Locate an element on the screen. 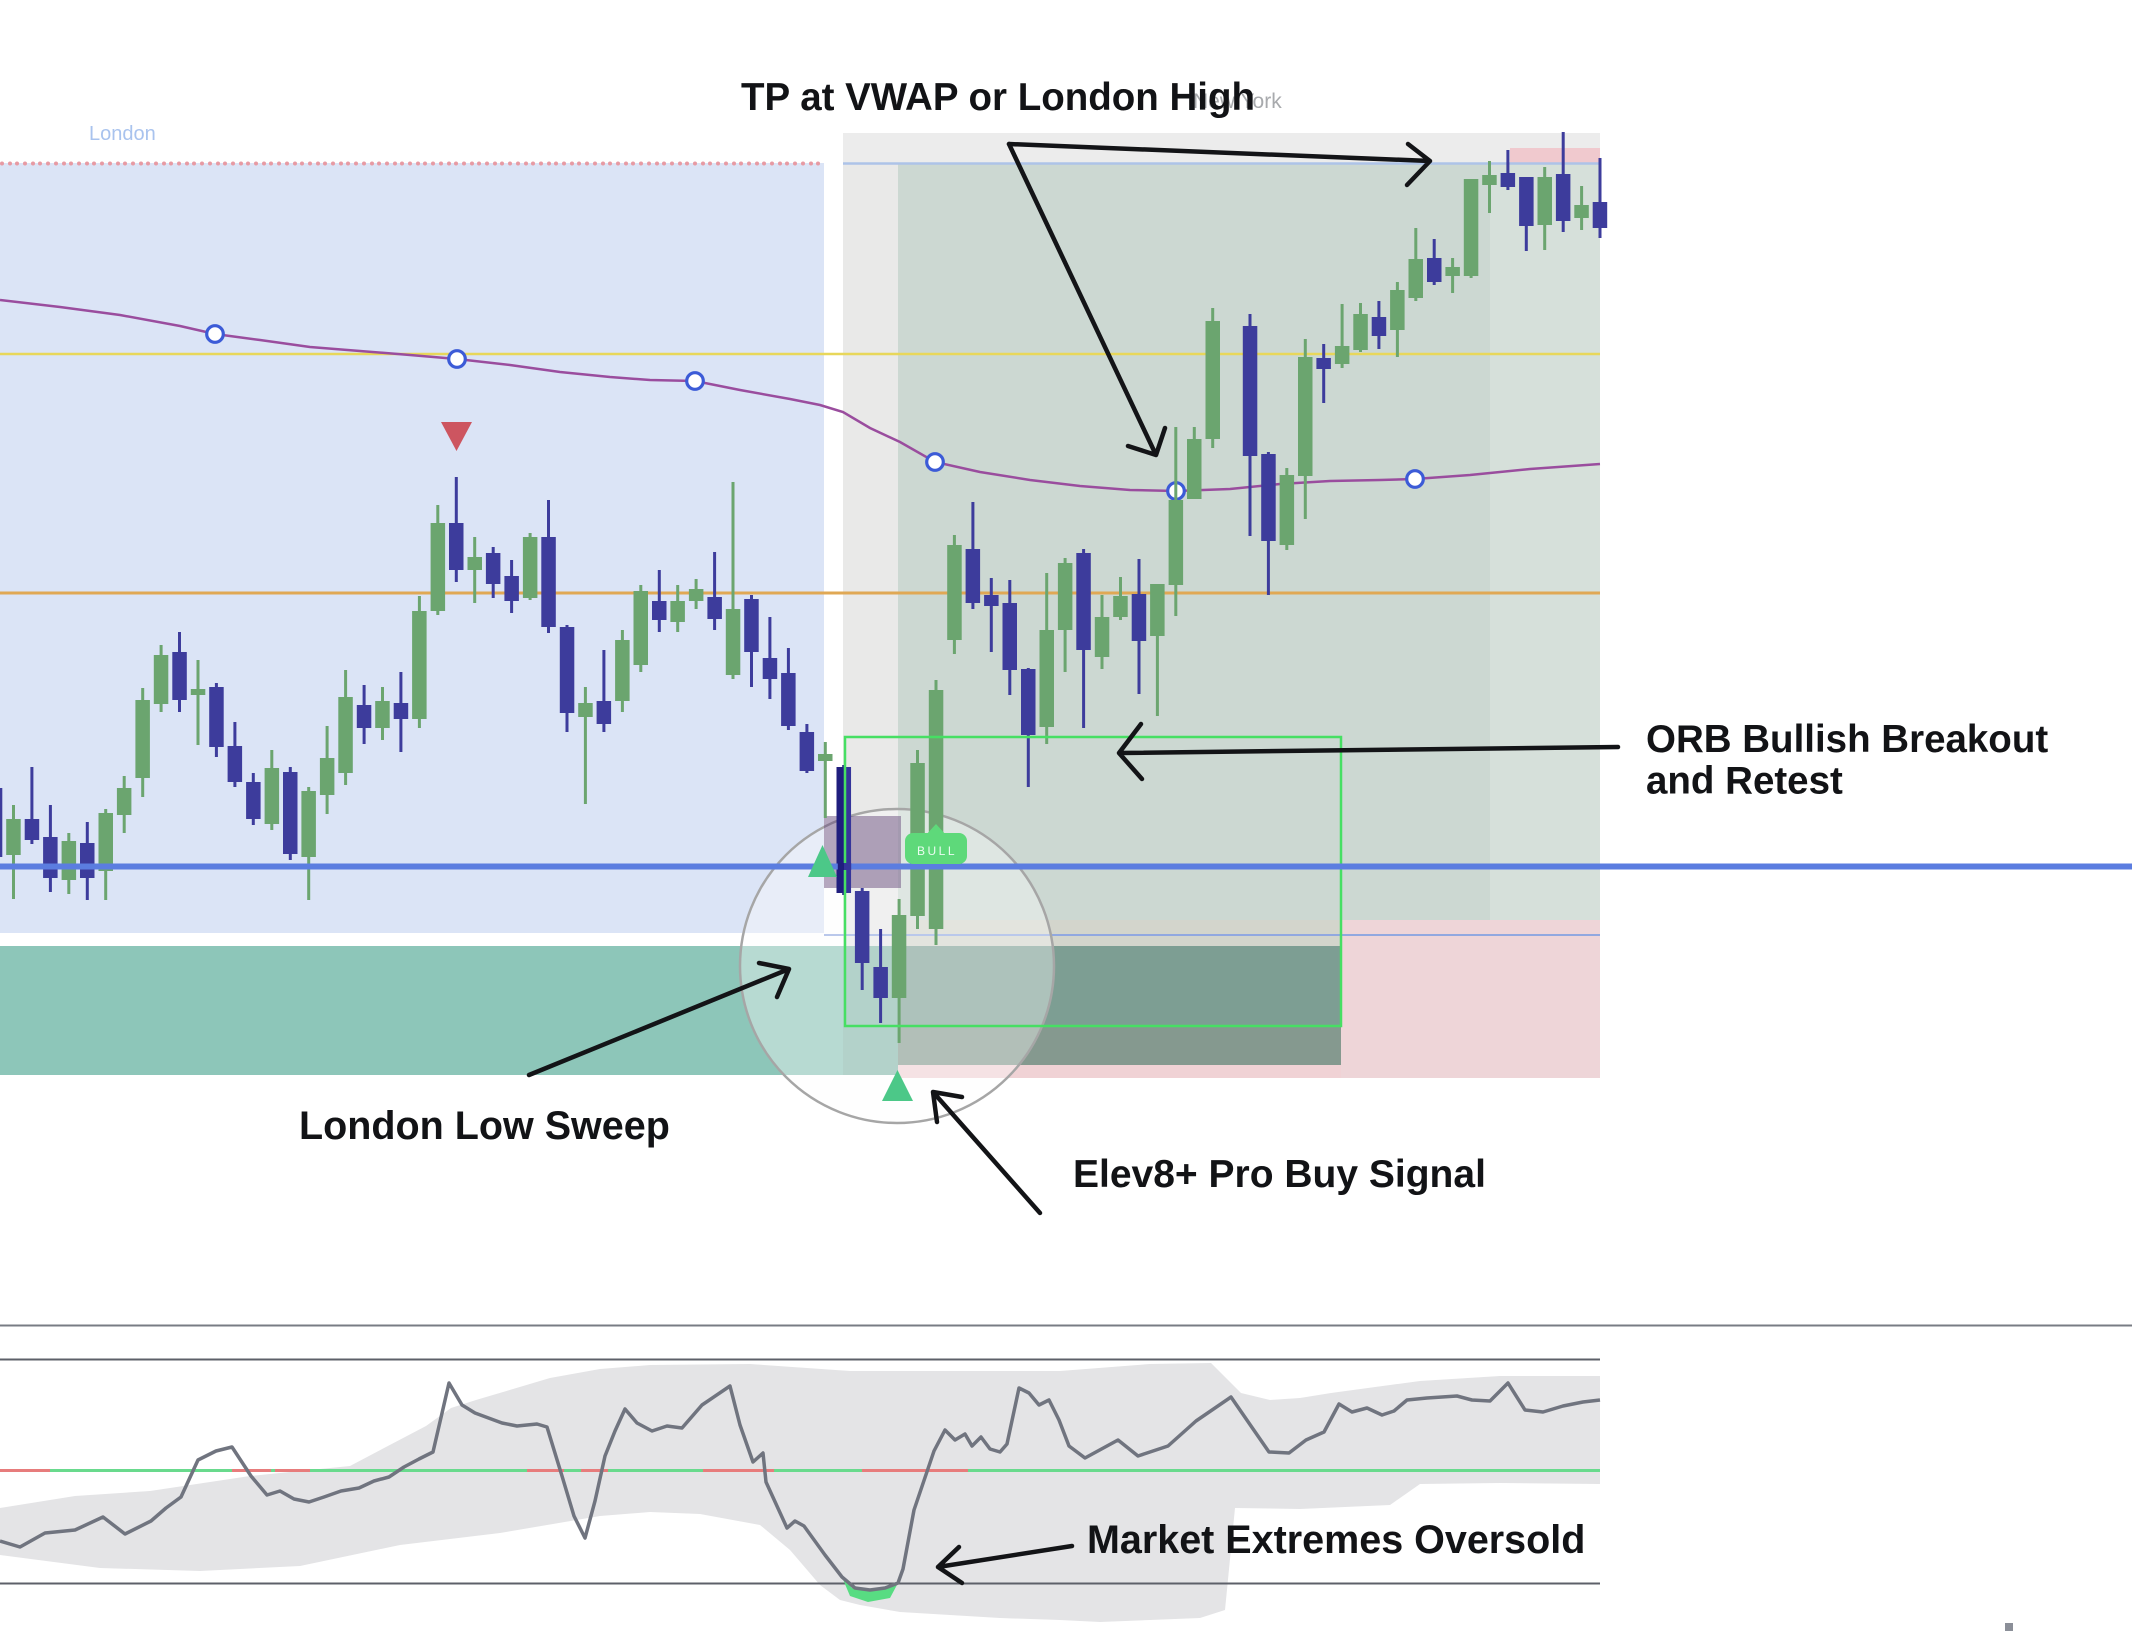  svg-text: London Low Sweep is located at coordinates (484, 1126).